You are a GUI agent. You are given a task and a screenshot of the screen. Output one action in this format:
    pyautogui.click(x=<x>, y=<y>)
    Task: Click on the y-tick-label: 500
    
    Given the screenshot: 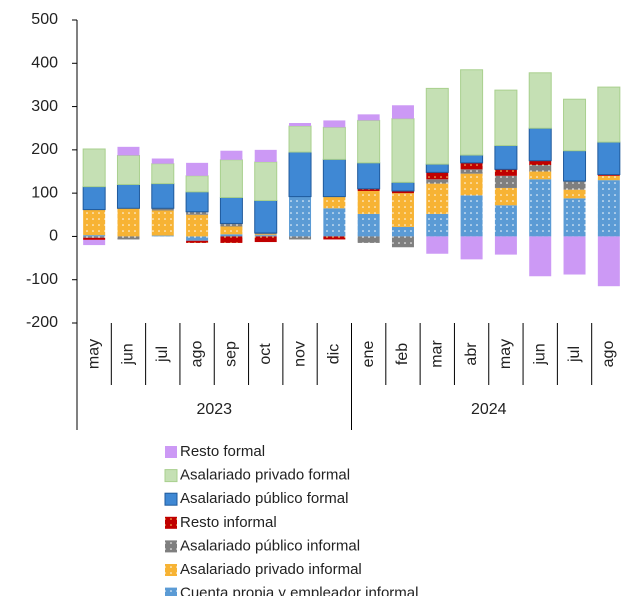 What is the action you would take?
    pyautogui.click(x=44, y=19)
    